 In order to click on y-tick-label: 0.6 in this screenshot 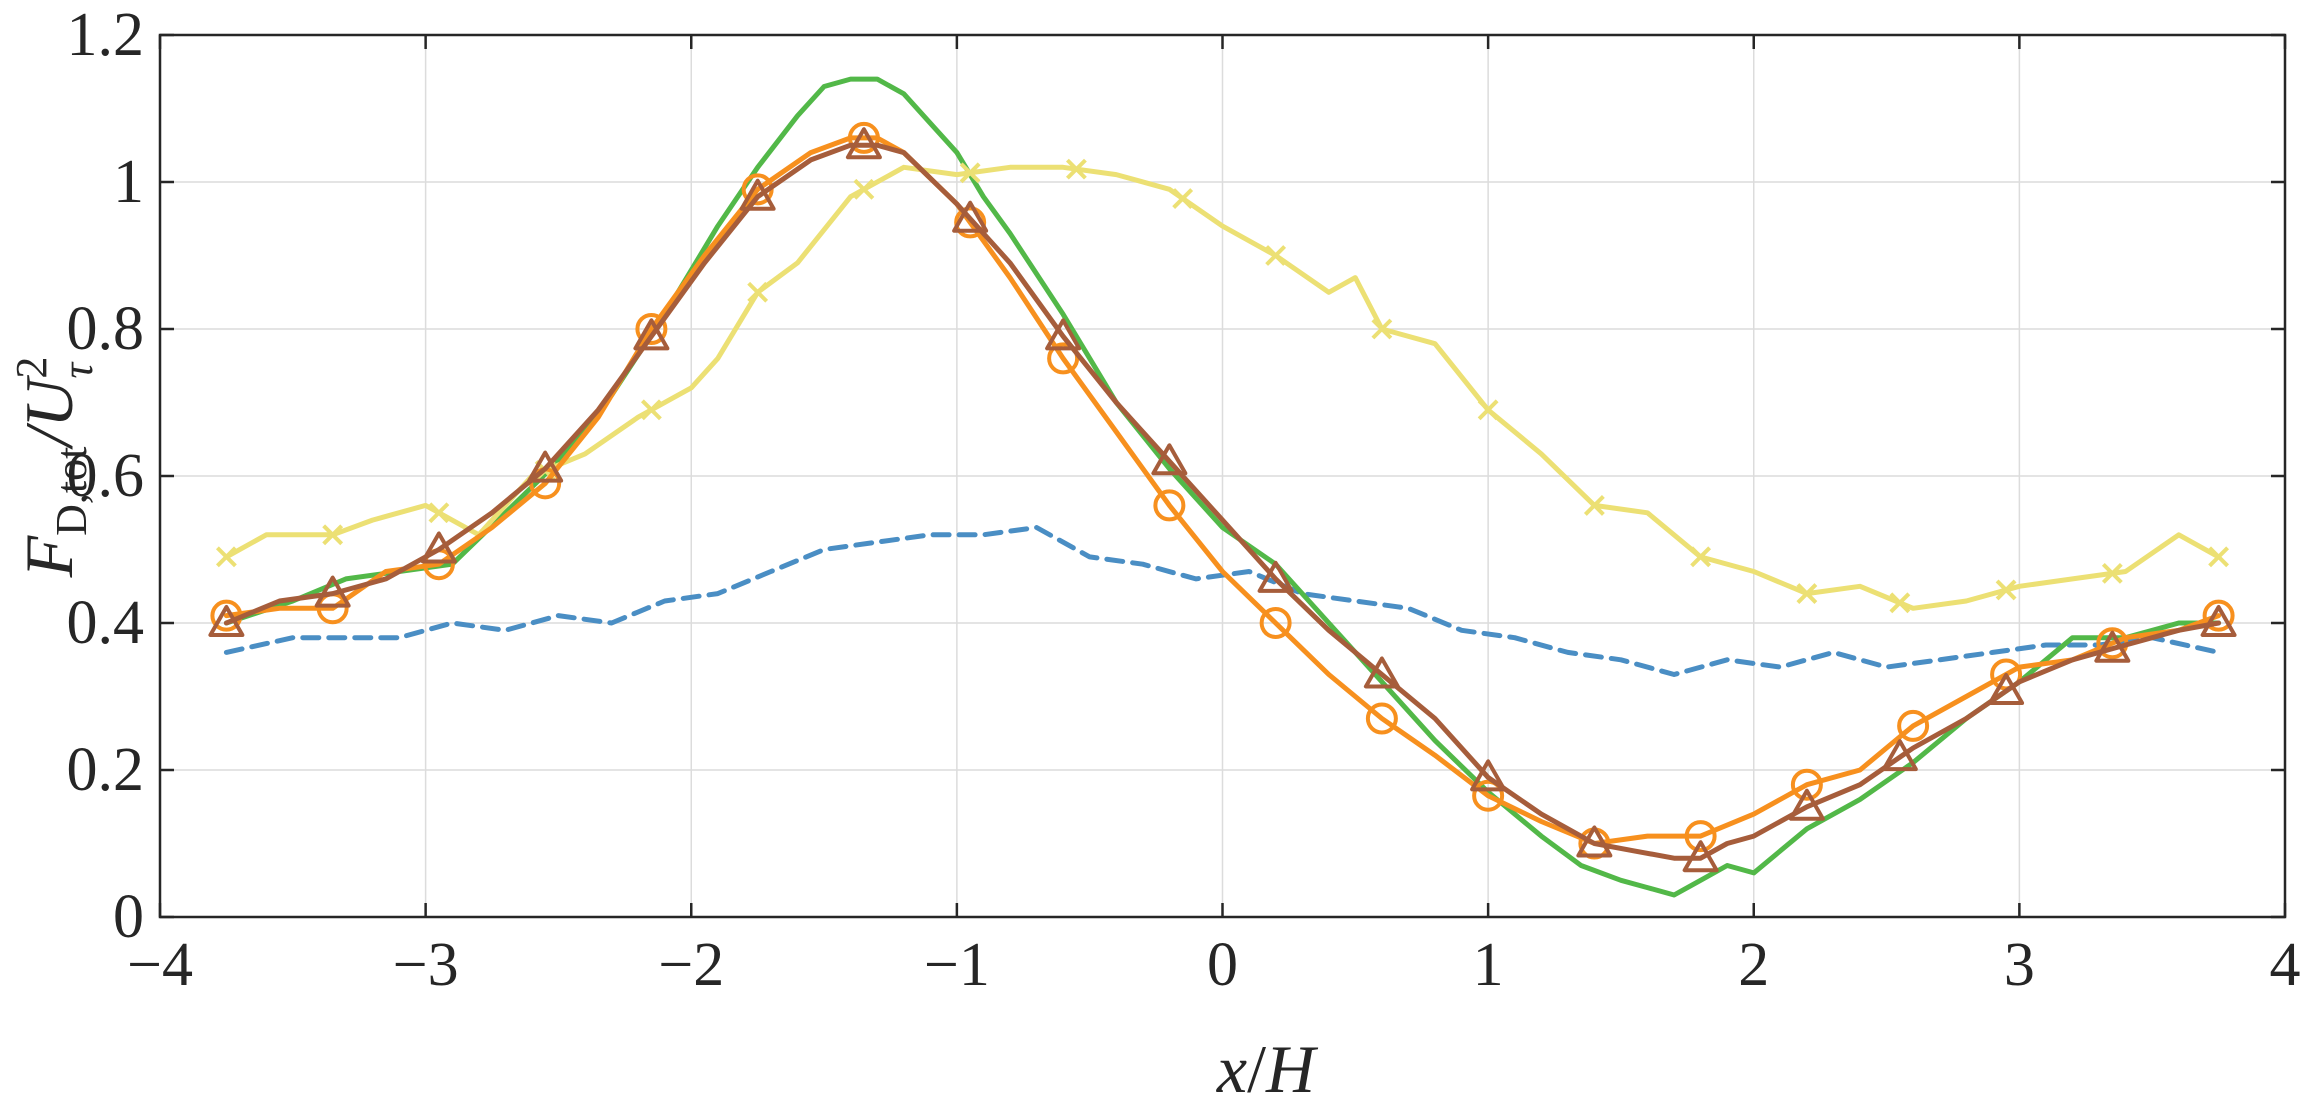, I will do `click(106, 476)`.